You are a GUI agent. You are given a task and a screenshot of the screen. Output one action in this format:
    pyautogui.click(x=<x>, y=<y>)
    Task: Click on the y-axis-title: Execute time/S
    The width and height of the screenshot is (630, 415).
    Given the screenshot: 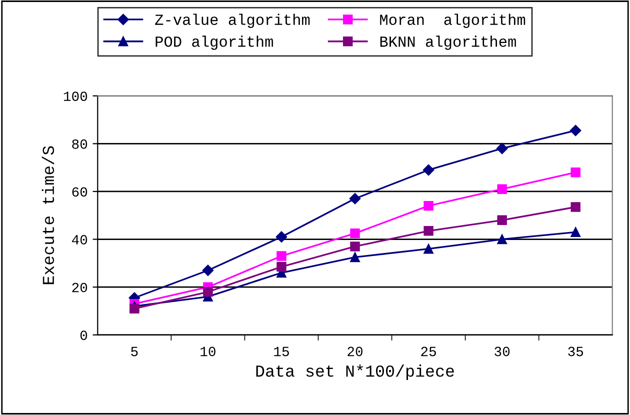 What is the action you would take?
    pyautogui.click(x=48, y=215)
    